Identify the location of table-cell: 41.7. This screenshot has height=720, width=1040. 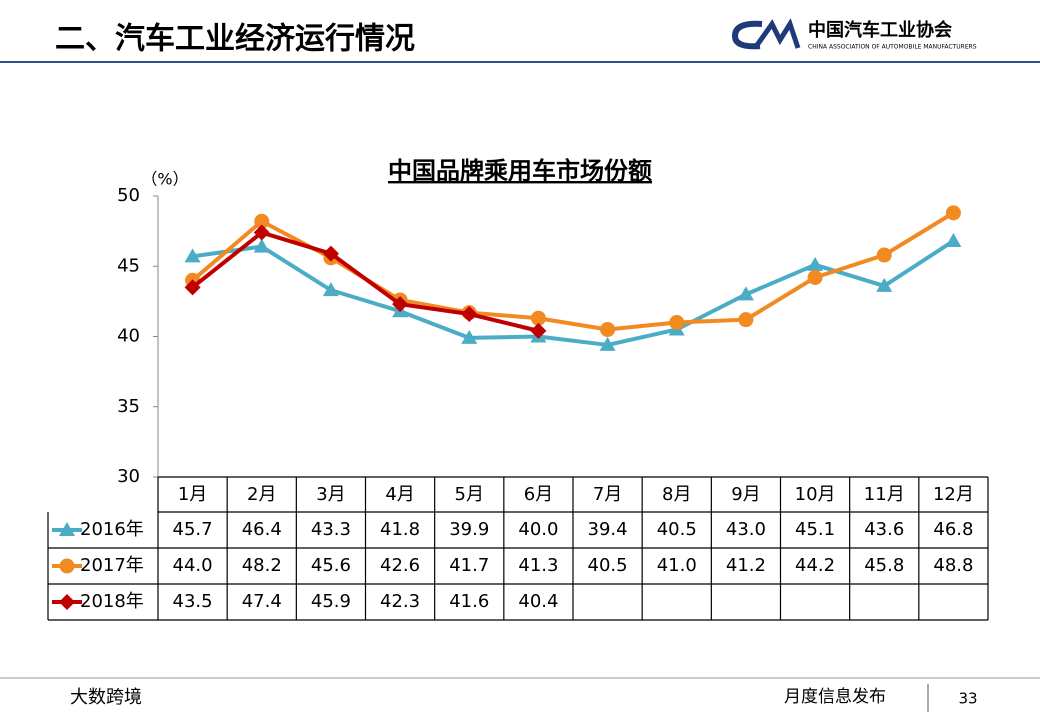
(469, 565).